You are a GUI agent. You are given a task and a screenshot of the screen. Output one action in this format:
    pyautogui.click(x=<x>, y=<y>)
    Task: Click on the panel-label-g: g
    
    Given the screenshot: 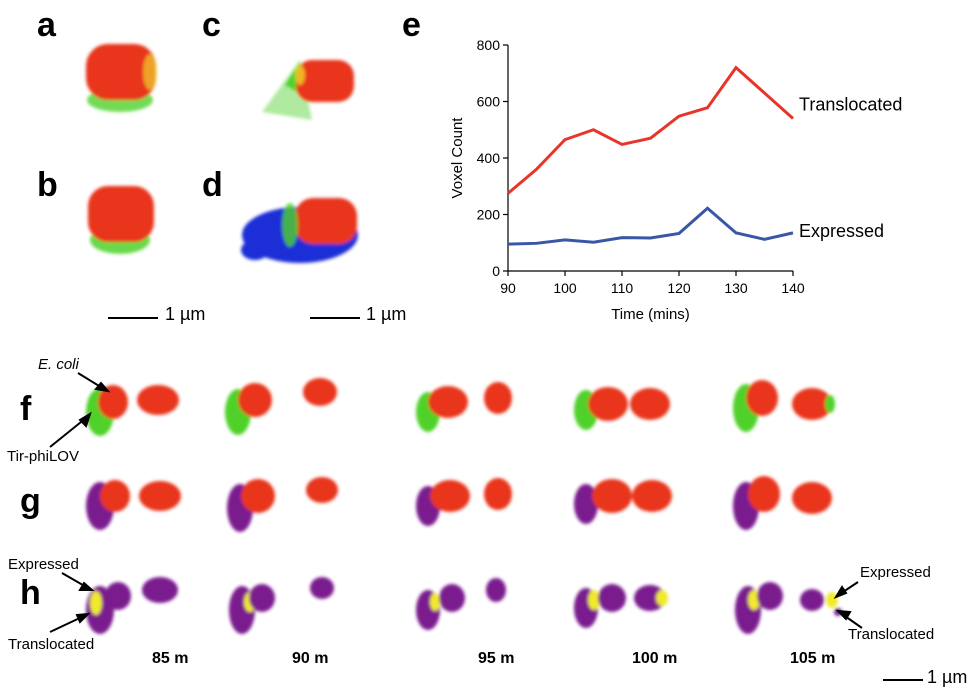 What is the action you would take?
    pyautogui.click(x=30, y=501)
    